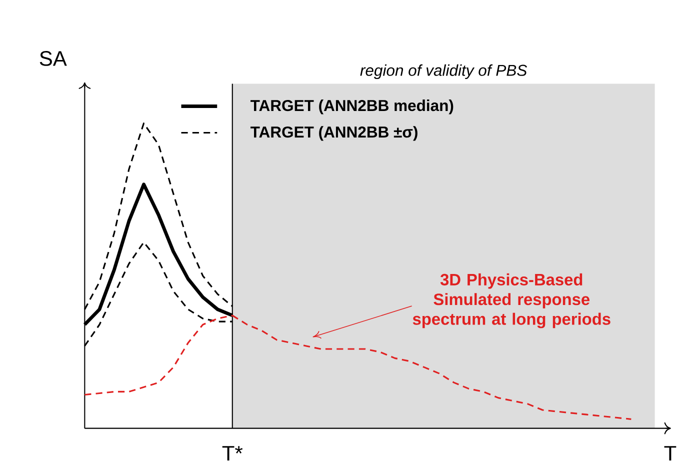 This screenshot has width=681, height=475. Describe the element at coordinates (334, 133) in the screenshot. I see `legend-label: TARGET (ANN2BB ±σ)` at that location.